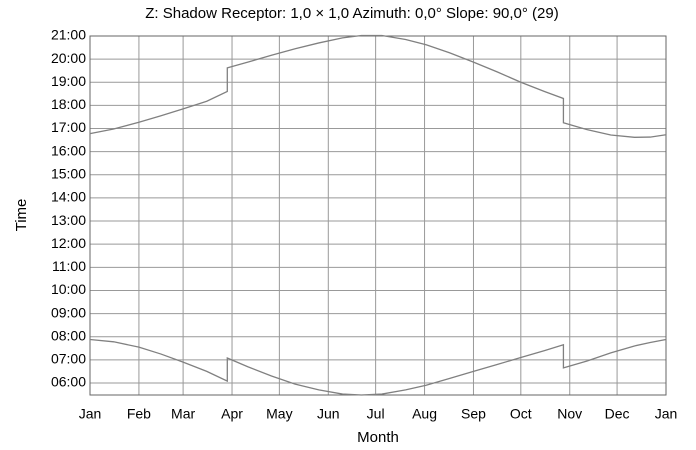 Image resolution: width=696 pixels, height=450 pixels. I want to click on y-tick-label: 09:00, so click(68, 312).